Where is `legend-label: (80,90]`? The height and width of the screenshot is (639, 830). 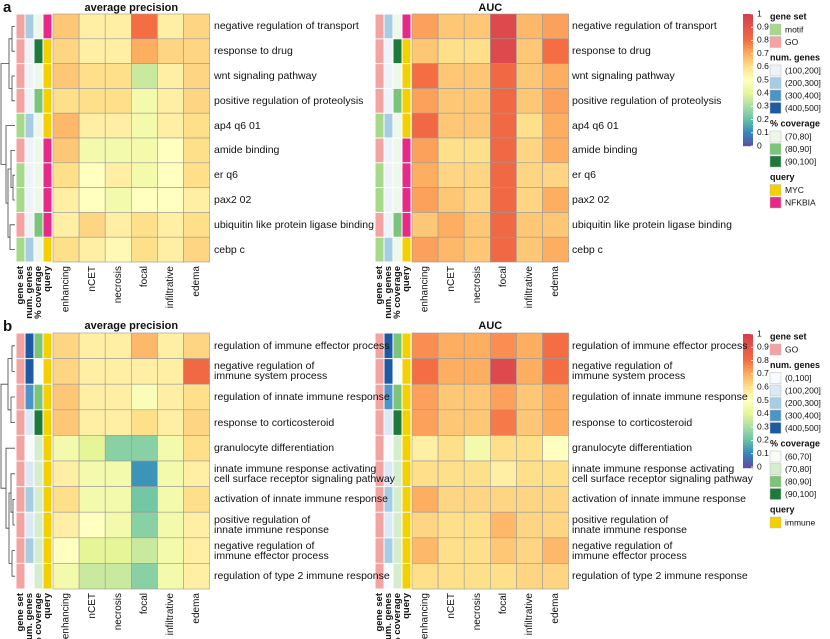 legend-label: (80,90] is located at coordinates (798, 149).